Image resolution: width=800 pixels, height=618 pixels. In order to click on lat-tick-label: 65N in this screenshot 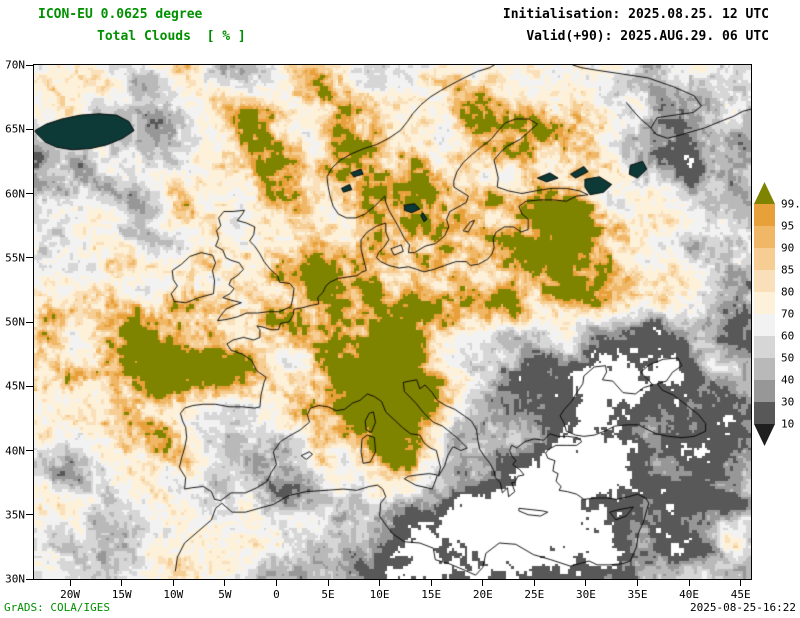, I will do `click(15, 129)`.